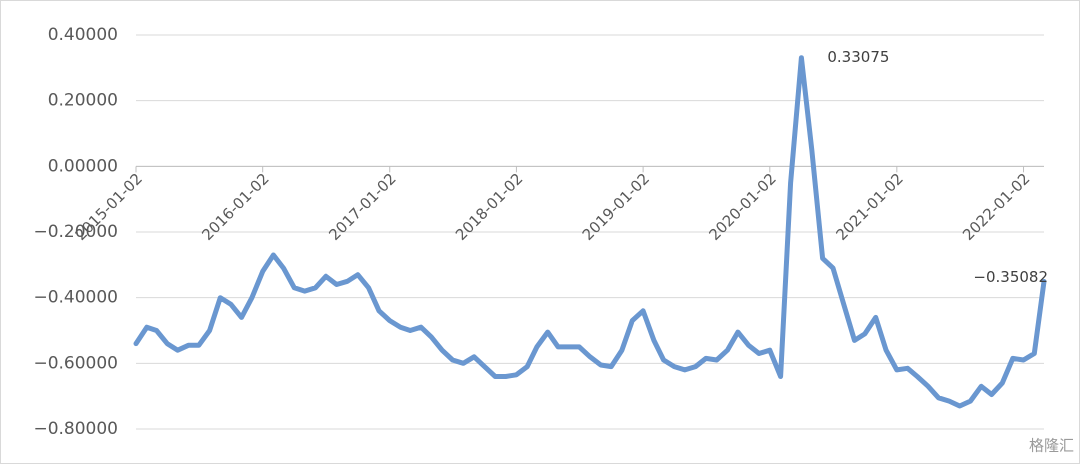 The image size is (1080, 464). What do you see at coordinates (75, 363) in the screenshot?
I see `y-tick-label: −0.60000` at bounding box center [75, 363].